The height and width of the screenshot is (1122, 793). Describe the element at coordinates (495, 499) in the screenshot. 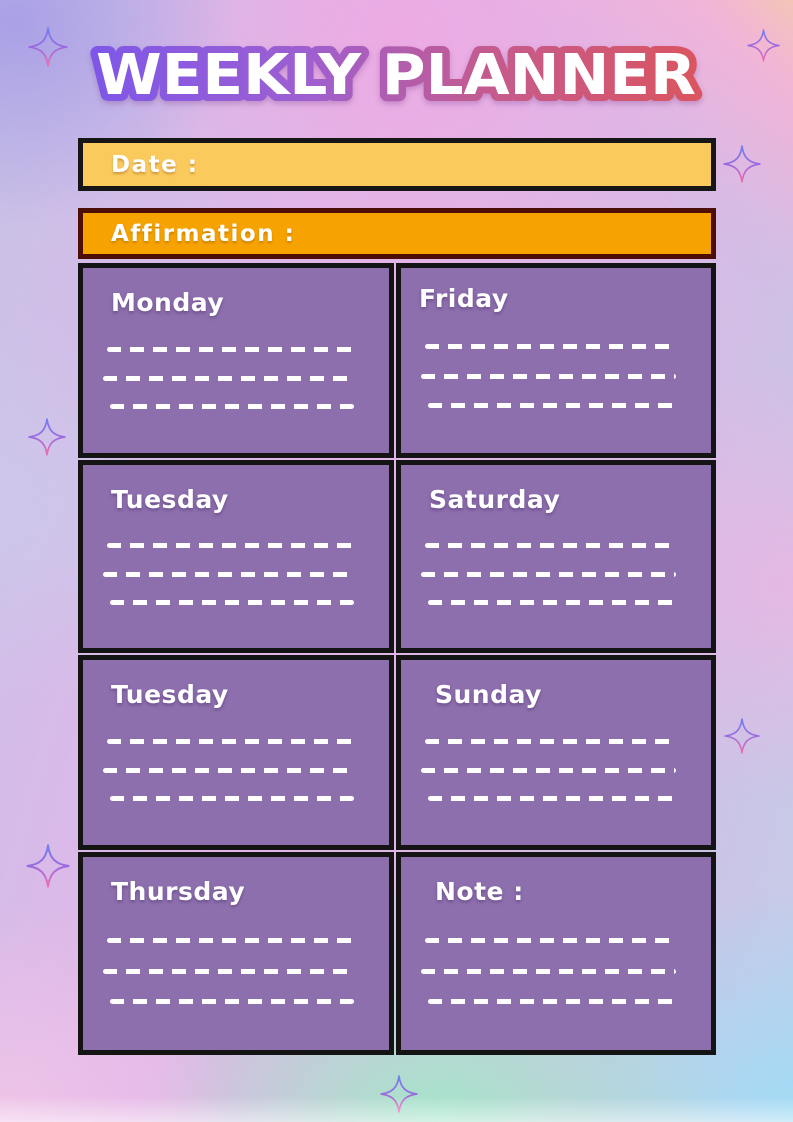

I see `day-card-label: Saturday` at that location.